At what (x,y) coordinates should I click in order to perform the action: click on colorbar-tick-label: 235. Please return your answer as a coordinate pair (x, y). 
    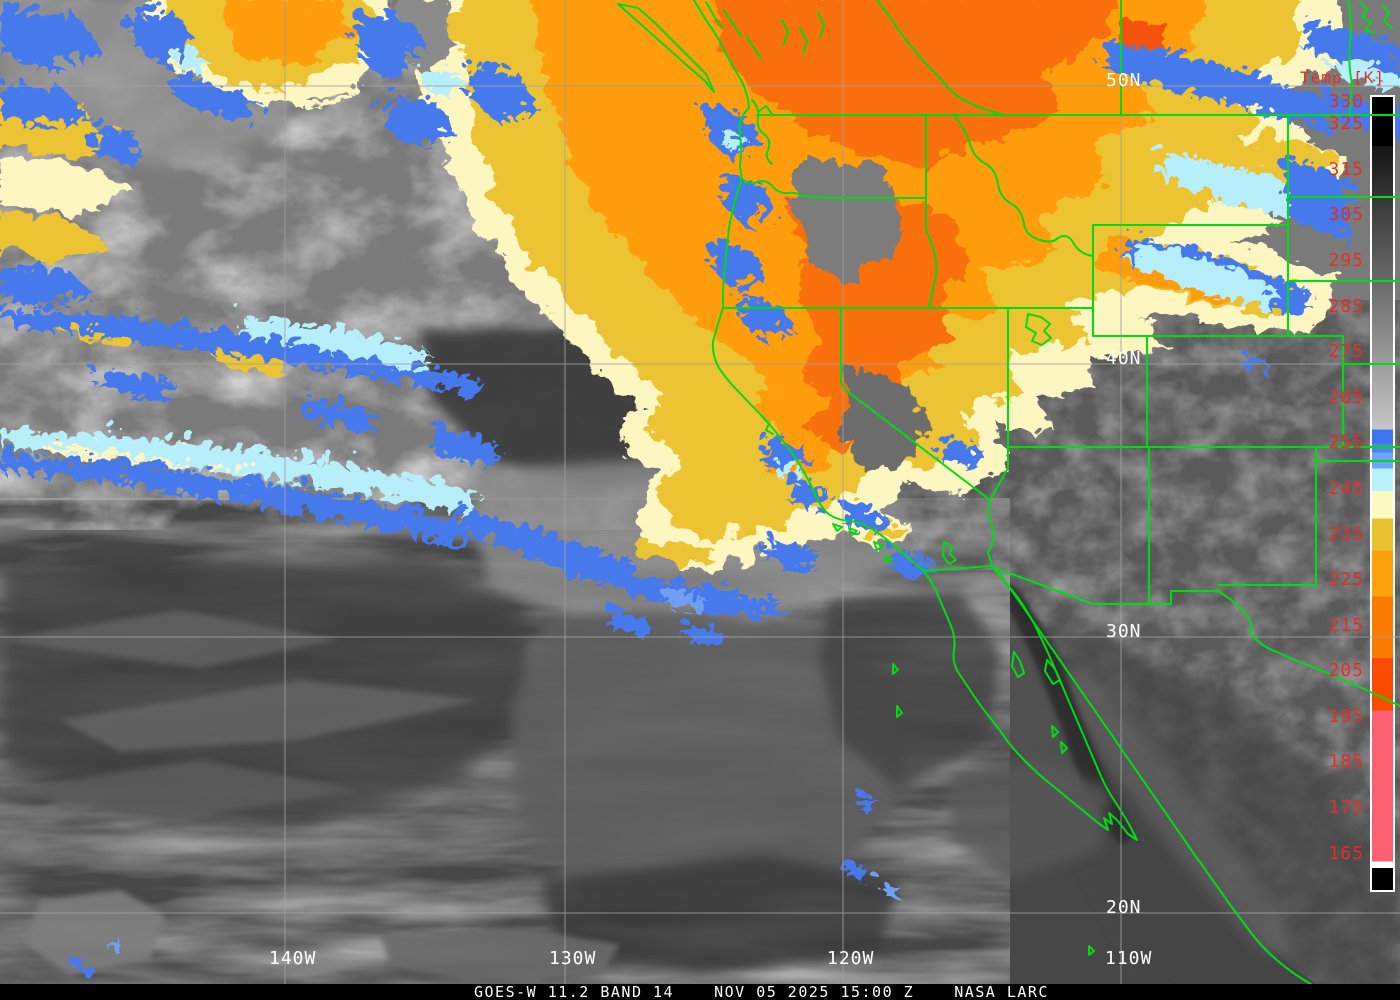
    Looking at the image, I should click on (1346, 534).